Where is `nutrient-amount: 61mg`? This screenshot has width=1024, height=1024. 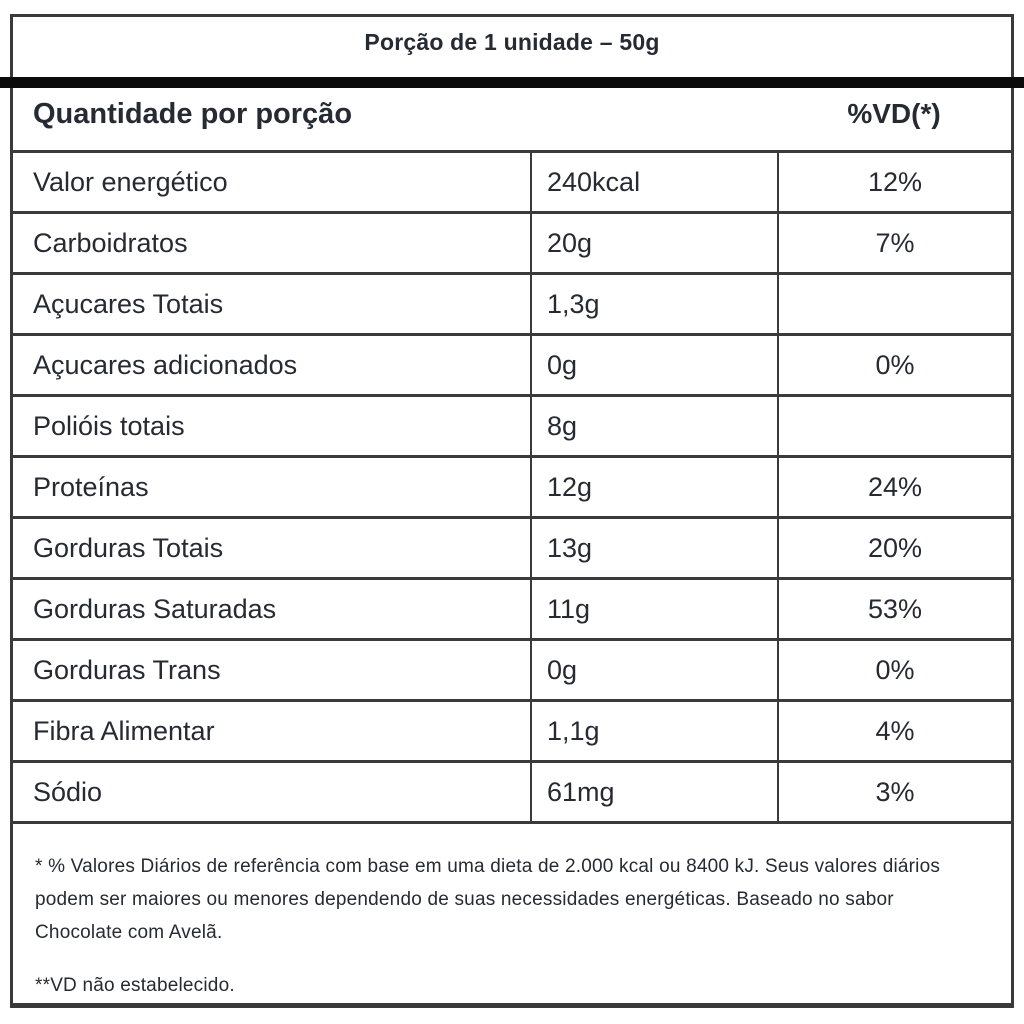
nutrient-amount: 61mg is located at coordinates (653, 792).